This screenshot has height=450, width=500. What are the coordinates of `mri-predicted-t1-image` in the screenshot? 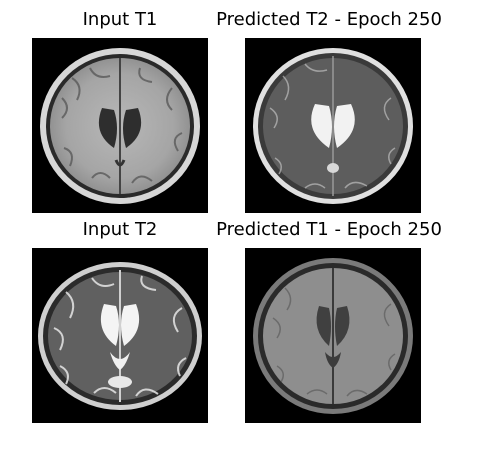 It's located at (333, 335).